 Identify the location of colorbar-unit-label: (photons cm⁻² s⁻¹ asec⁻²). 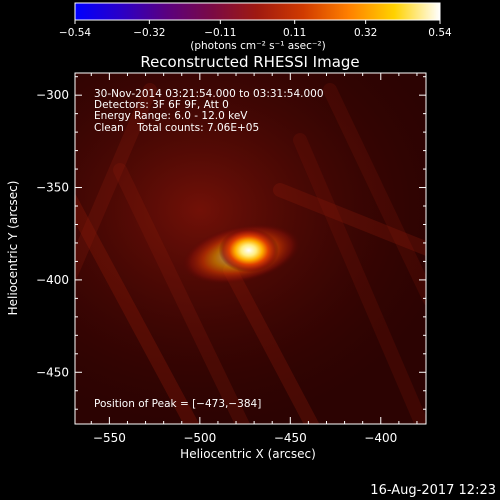
(257, 46).